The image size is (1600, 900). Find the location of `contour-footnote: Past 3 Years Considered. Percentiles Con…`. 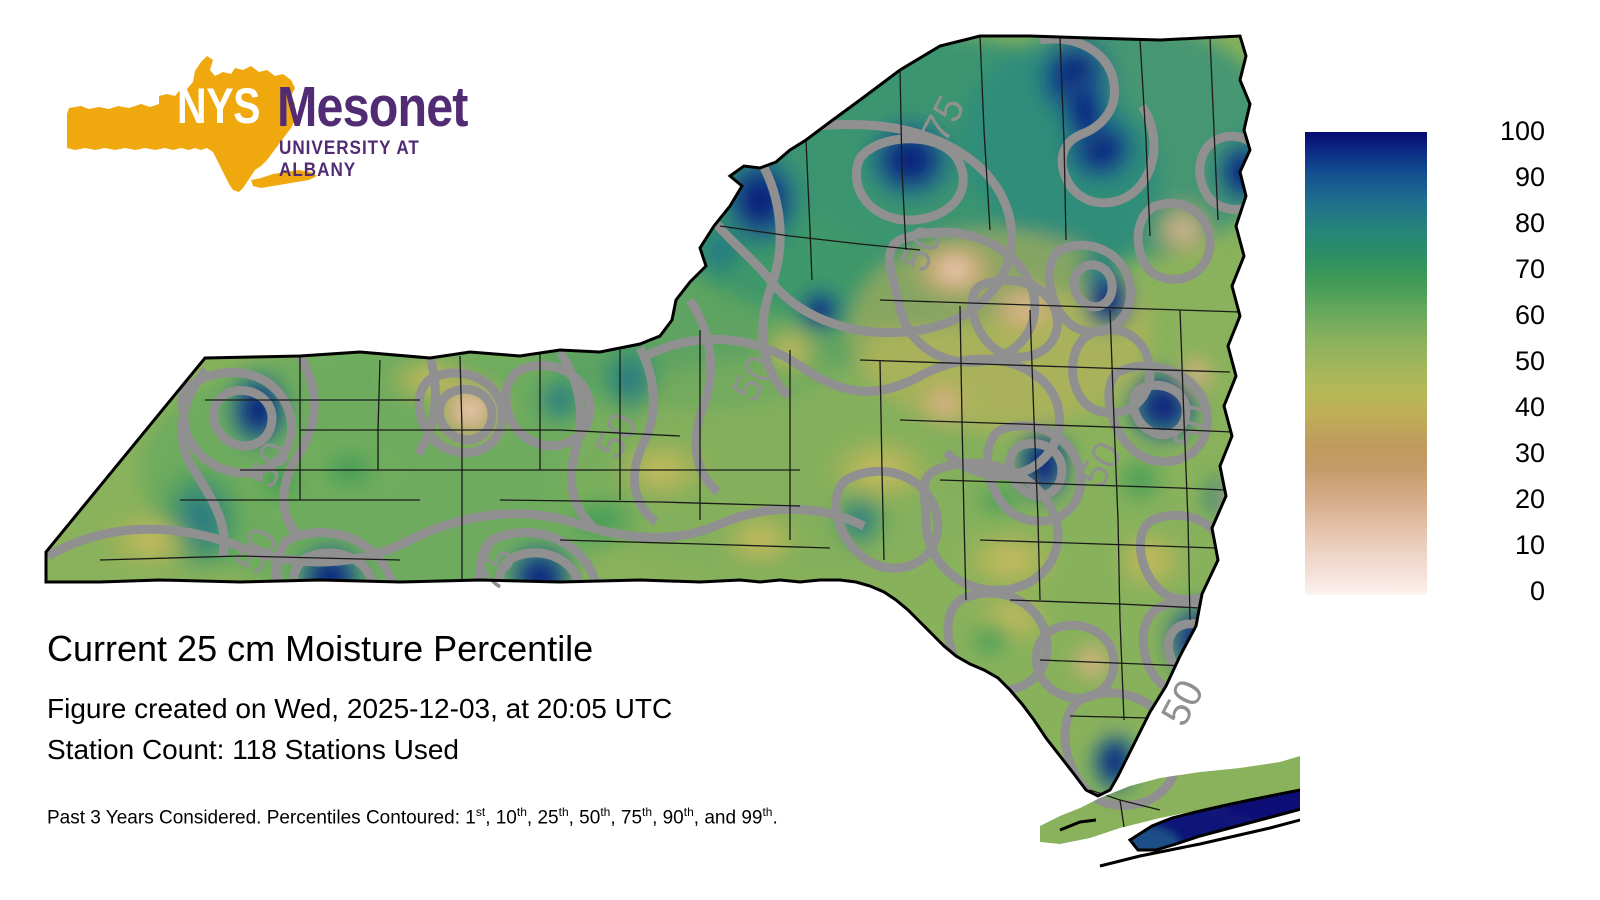

contour-footnote: Past 3 Years Considered. Percentiles Con… is located at coordinates (412, 817).